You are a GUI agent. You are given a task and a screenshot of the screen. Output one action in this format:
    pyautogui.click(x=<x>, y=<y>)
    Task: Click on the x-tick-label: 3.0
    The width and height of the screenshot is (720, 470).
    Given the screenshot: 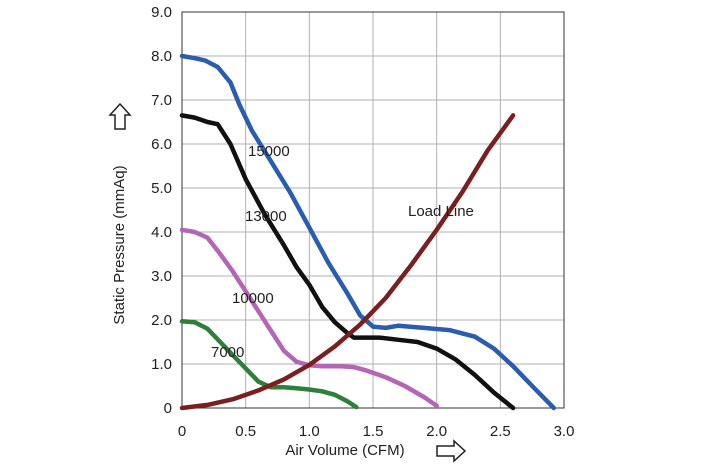 What is the action you would take?
    pyautogui.click(x=564, y=431)
    